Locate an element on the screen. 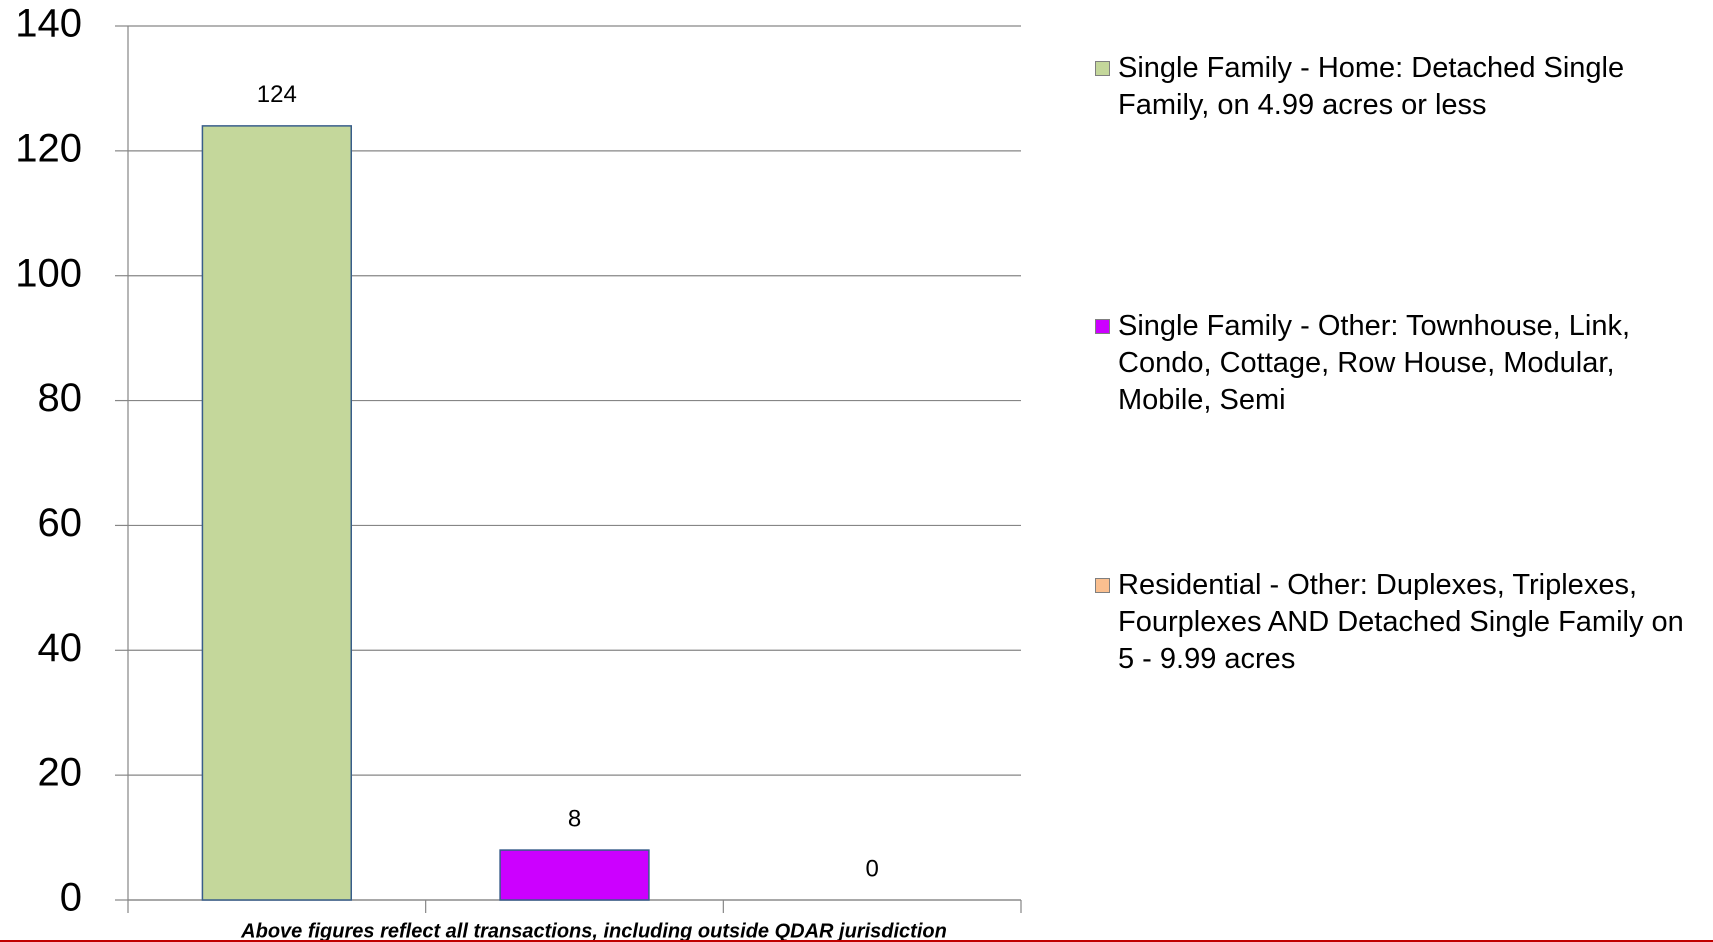  y-tick-label: 140 is located at coordinates (48, 24).